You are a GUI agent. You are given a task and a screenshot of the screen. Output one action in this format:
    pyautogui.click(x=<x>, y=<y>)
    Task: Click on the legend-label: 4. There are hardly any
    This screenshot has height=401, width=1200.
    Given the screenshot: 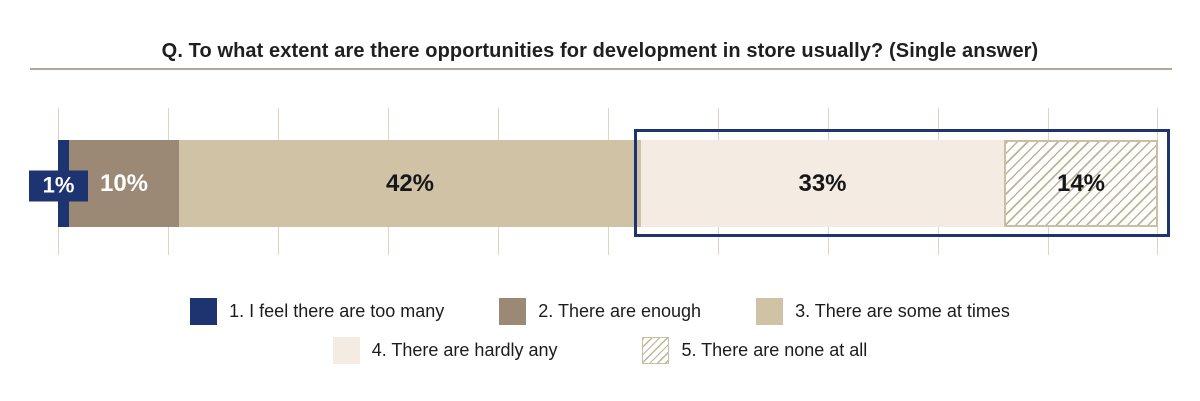 What is the action you would take?
    pyautogui.click(x=464, y=350)
    